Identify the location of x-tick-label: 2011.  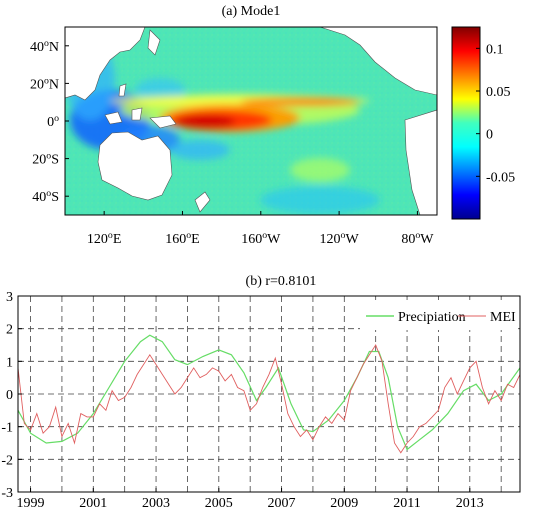
(406, 503).